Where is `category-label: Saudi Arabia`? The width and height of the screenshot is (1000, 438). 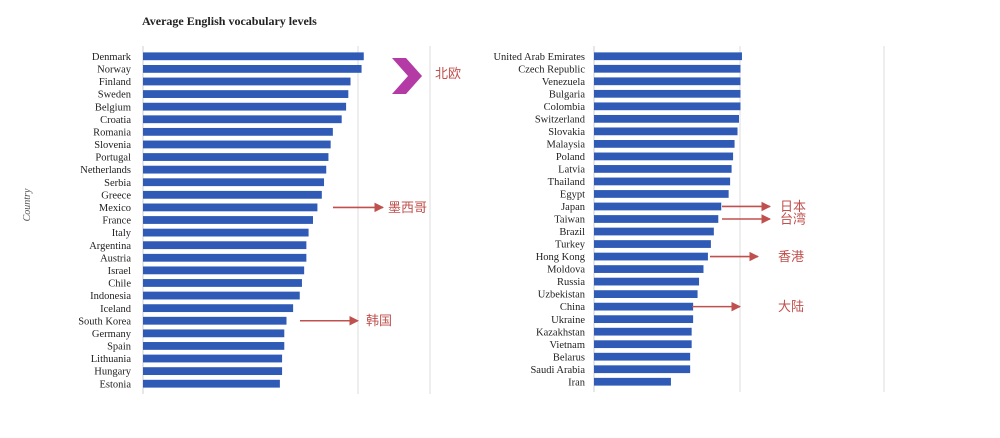 category-label: Saudi Arabia is located at coordinates (557, 370).